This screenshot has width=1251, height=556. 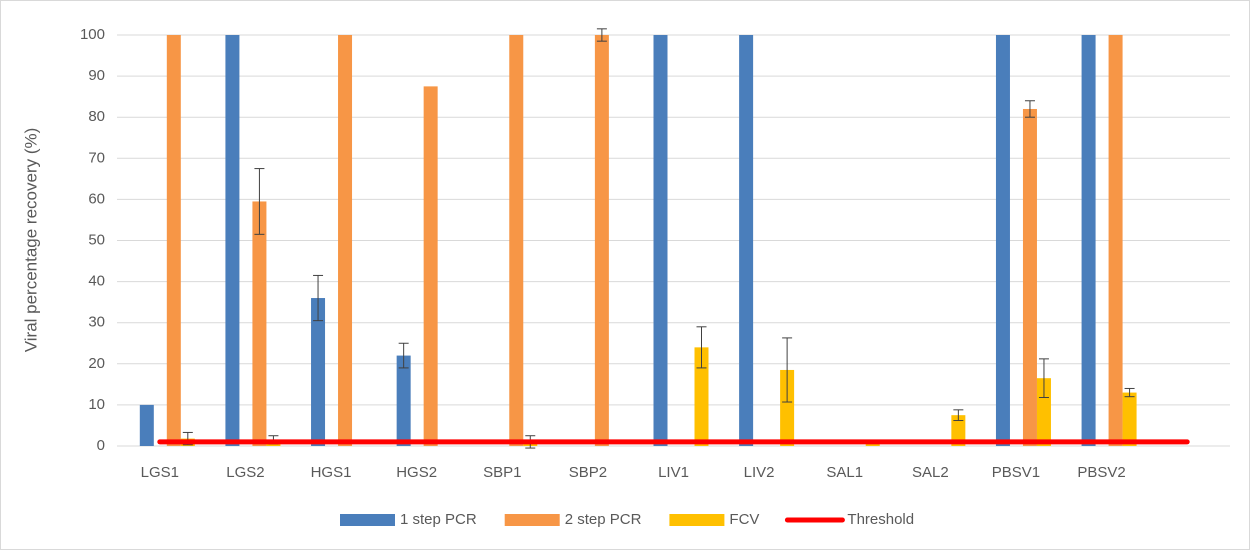 I want to click on legend-label: FCV, so click(x=744, y=519).